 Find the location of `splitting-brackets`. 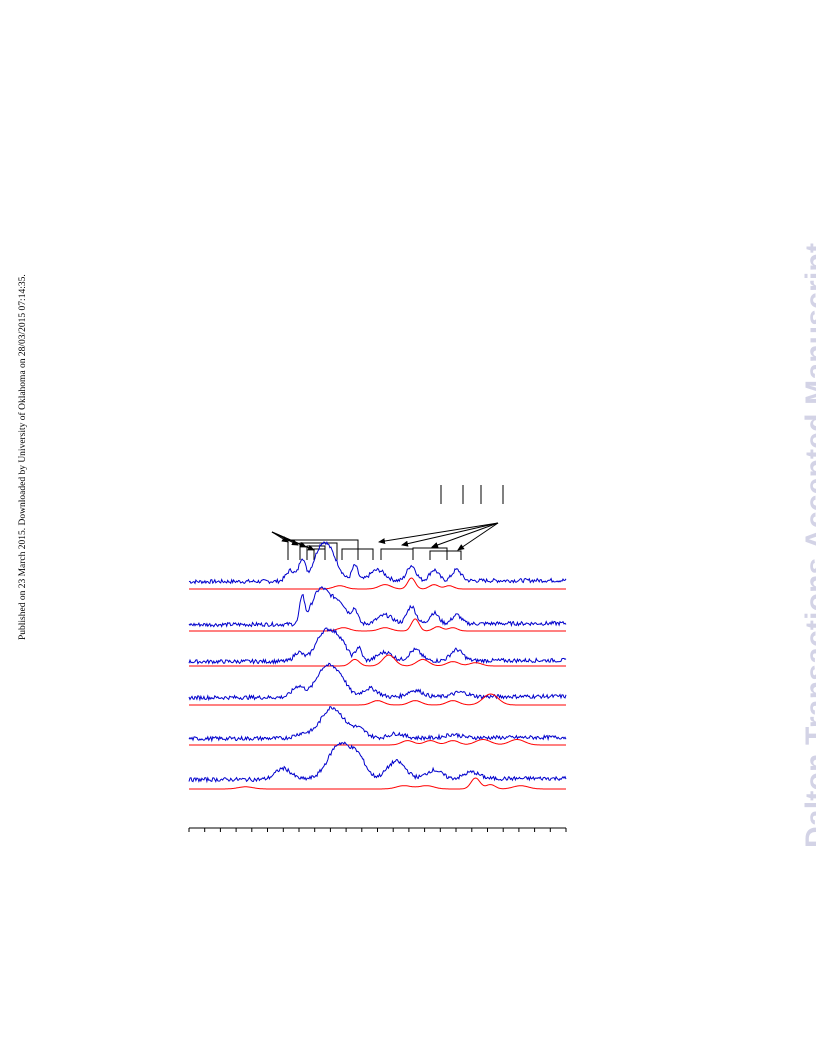

splitting-brackets is located at coordinates (374, 549).